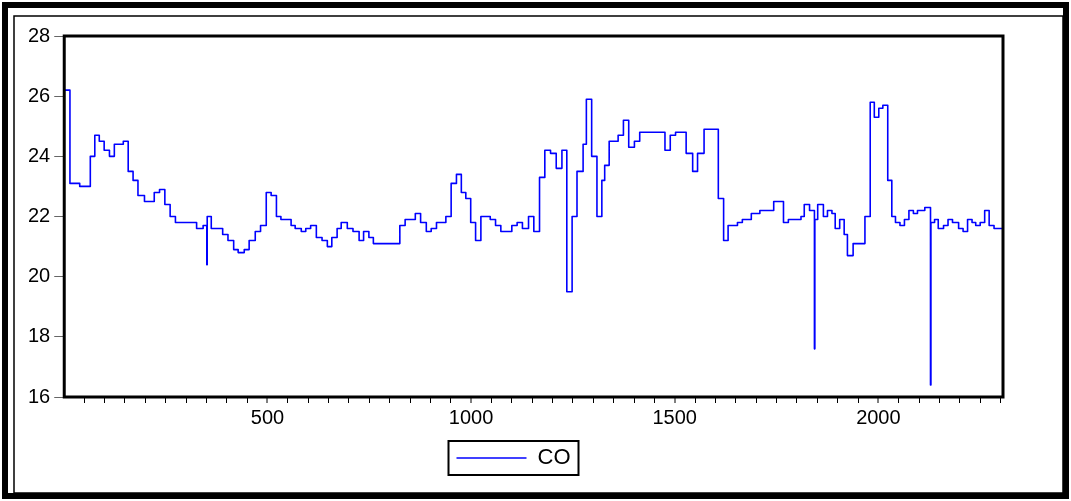  Describe the element at coordinates (39, 275) in the screenshot. I see `y-tick-label: 20` at that location.